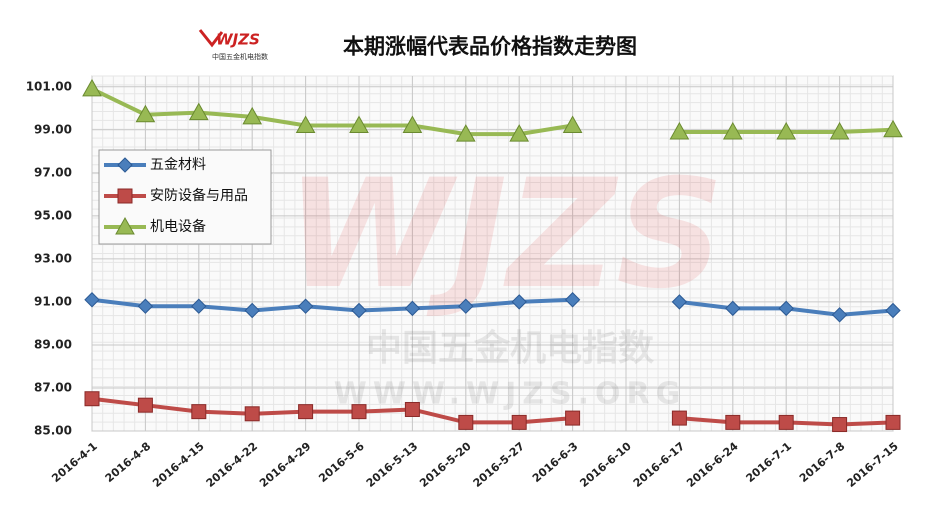 The height and width of the screenshot is (525, 941). What do you see at coordinates (199, 195) in the screenshot?
I see `legend-label: 安防设备与用品` at bounding box center [199, 195].